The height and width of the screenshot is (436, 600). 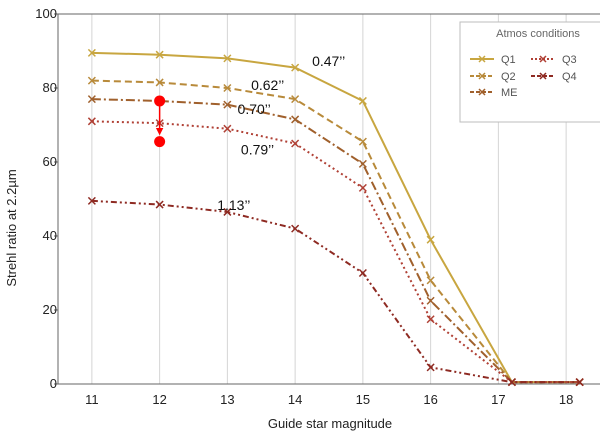 What do you see at coordinates (46, 13) in the screenshot?
I see `y-tick-label: 100` at bounding box center [46, 13].